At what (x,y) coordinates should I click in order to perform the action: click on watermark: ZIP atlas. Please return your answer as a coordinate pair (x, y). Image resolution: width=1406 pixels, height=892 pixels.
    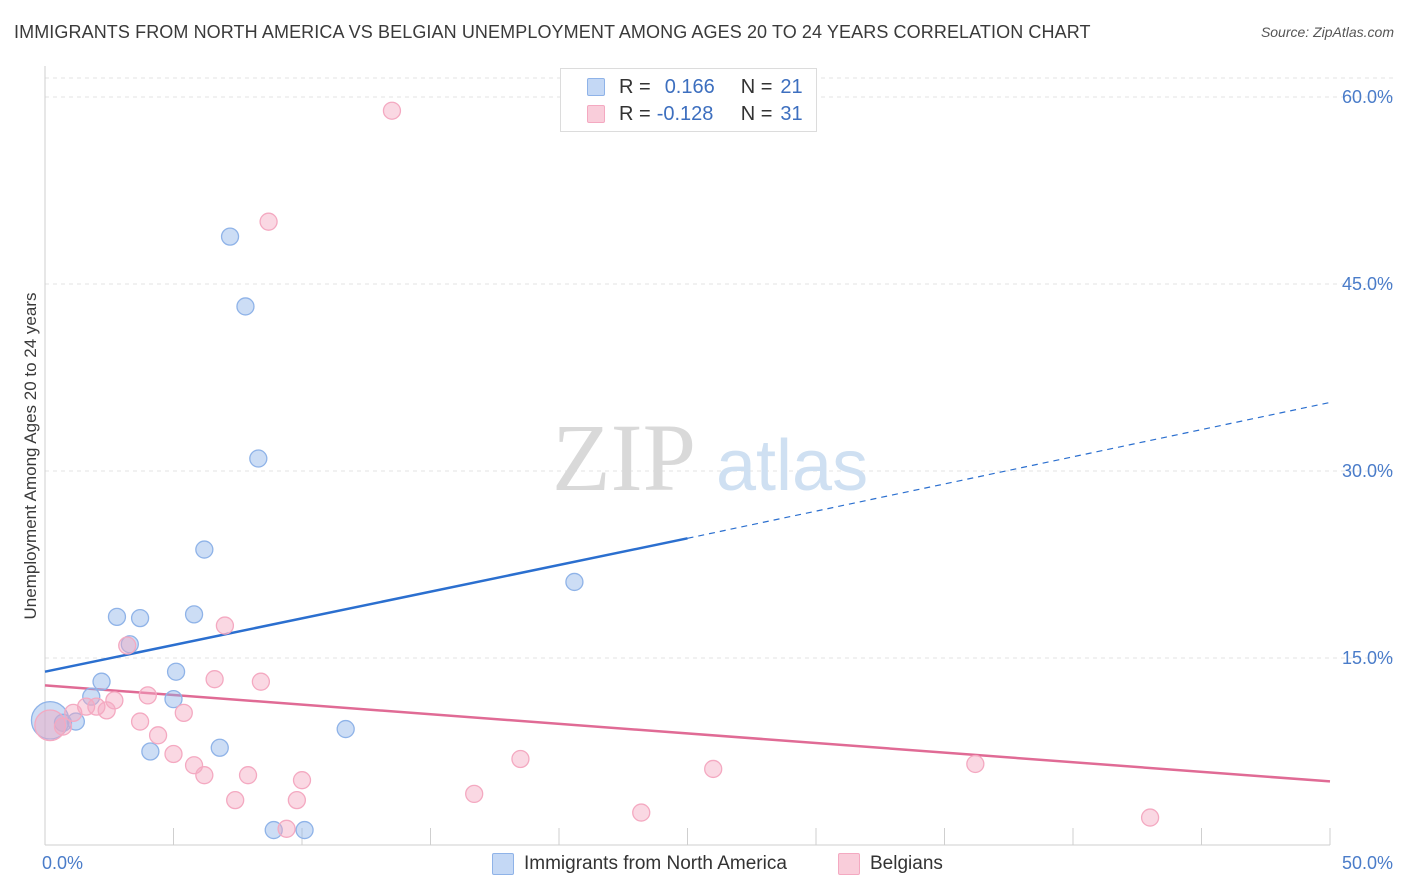
    Looking at the image, I should click on (710, 457).